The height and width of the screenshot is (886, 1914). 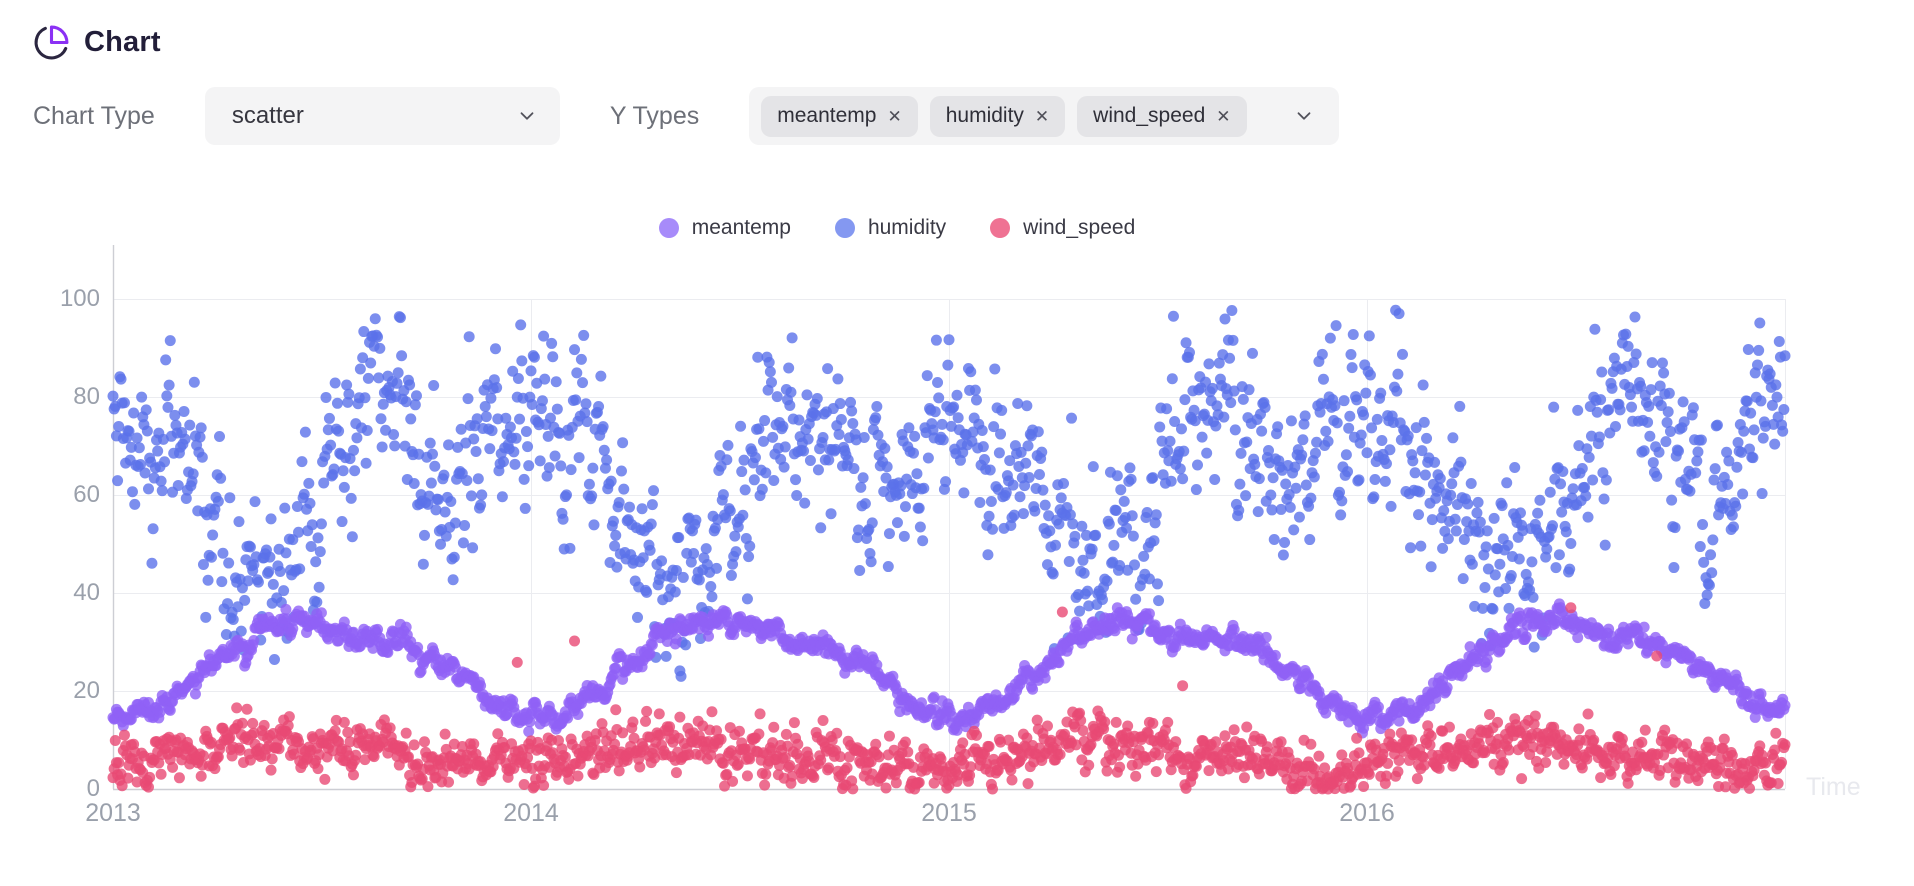 What do you see at coordinates (86, 690) in the screenshot?
I see `y-axis-tick: 20` at bounding box center [86, 690].